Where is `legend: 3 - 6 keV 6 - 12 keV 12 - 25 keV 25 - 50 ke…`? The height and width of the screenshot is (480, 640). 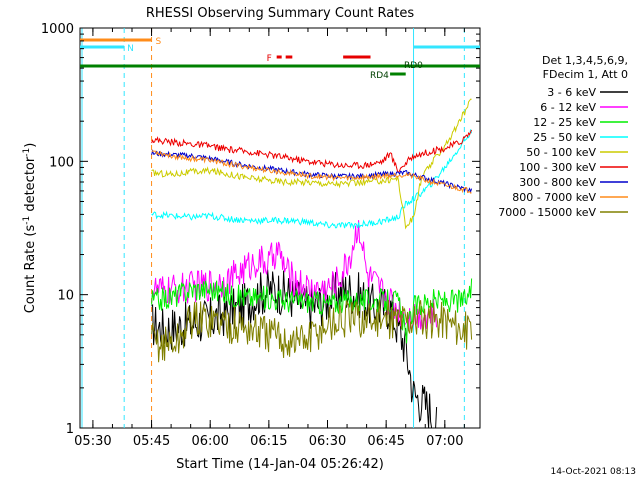
legend: 3 - 6 keV 6 - 12 keV 12 - 25 keV 25 - 50 ke… is located at coordinates (563, 152).